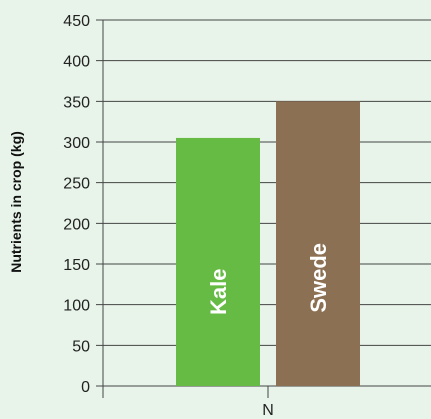 The width and height of the screenshot is (431, 419). I want to click on y-tick-label-50: 50, so click(81, 346).